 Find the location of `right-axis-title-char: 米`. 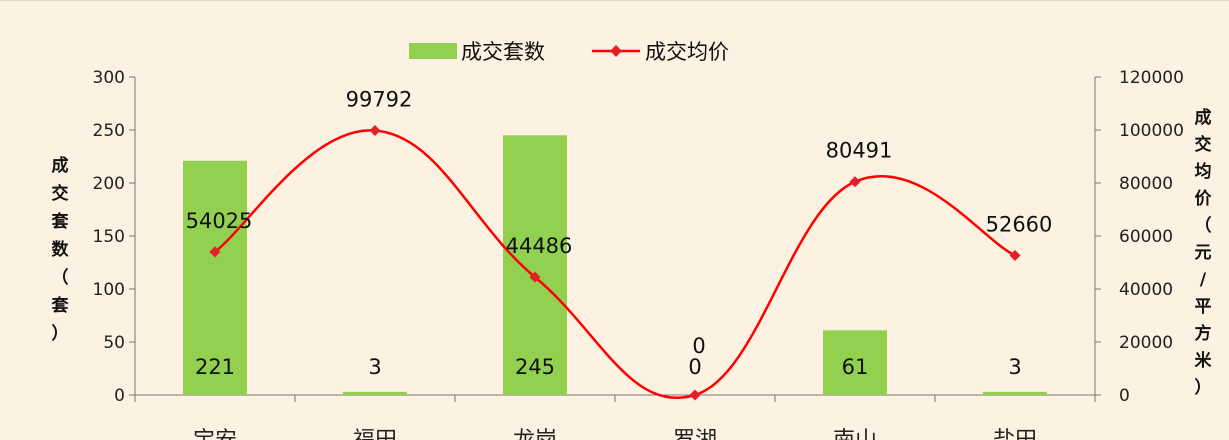

right-axis-title-char: 米 is located at coordinates (1204, 360).